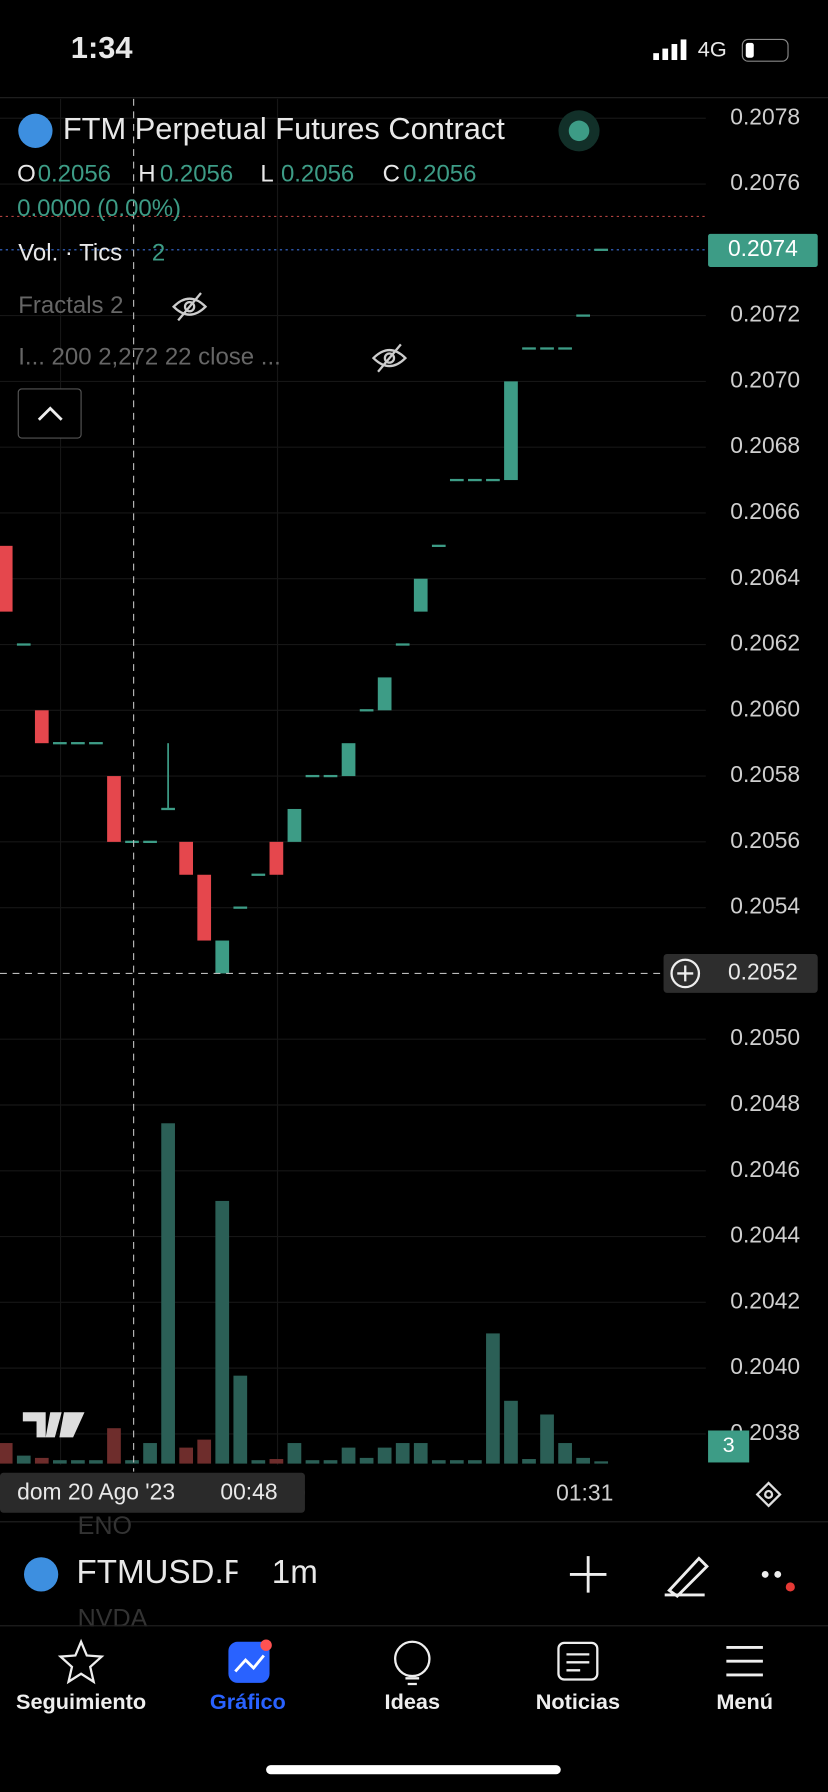 Image resolution: width=828 pixels, height=1792 pixels. Describe the element at coordinates (765, 774) in the screenshot. I see `y-tick-label: 0.2058` at that location.